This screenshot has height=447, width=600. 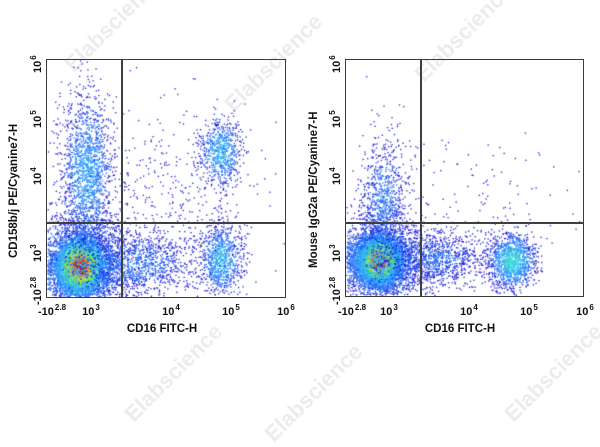 What do you see at coordinates (14, 190) in the screenshot?
I see `y-axis-label: CD158b/j PE/Cyanine7-H` at bounding box center [14, 190].